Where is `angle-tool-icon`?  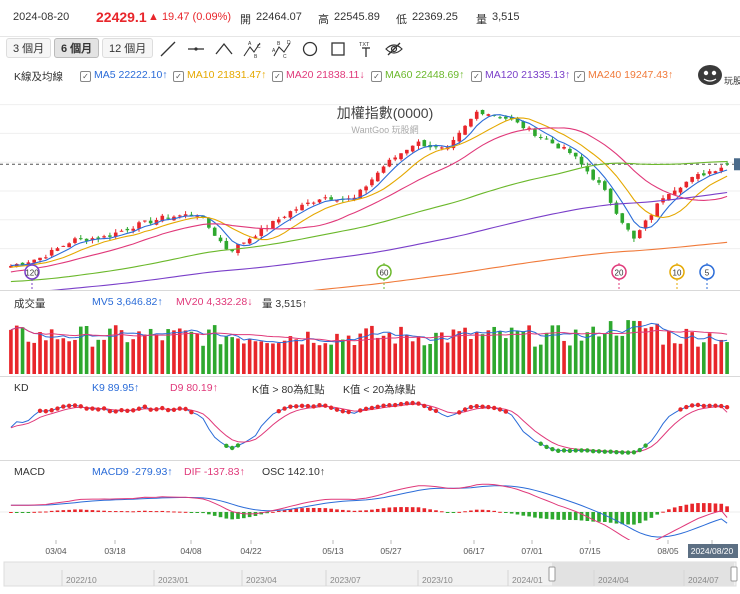
angle-tool-icon is located at coordinates (224, 49).